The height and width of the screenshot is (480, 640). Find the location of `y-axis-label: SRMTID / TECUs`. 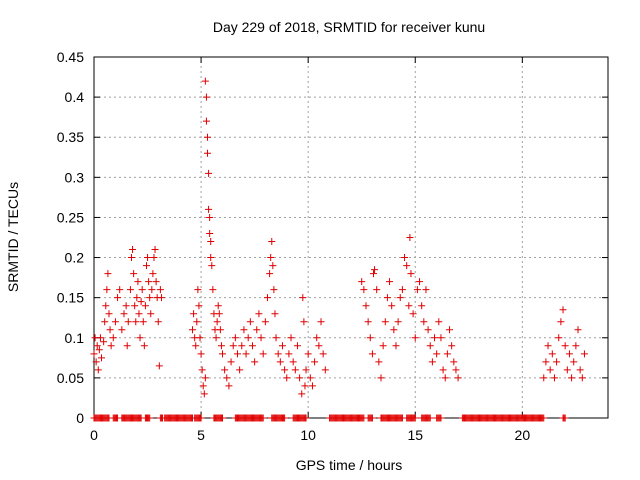

y-axis-label: SRMTID / TECUs is located at coordinates (13, 237).